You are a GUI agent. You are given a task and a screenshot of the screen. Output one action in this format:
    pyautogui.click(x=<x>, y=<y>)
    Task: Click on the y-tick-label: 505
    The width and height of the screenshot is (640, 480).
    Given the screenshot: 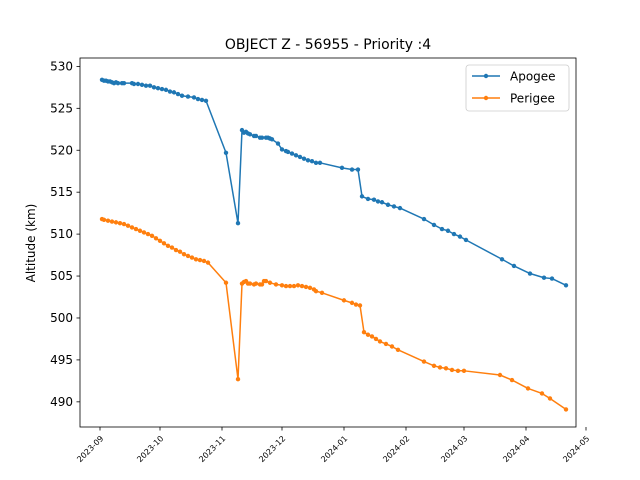 What is the action you would take?
    pyautogui.click(x=61, y=276)
    